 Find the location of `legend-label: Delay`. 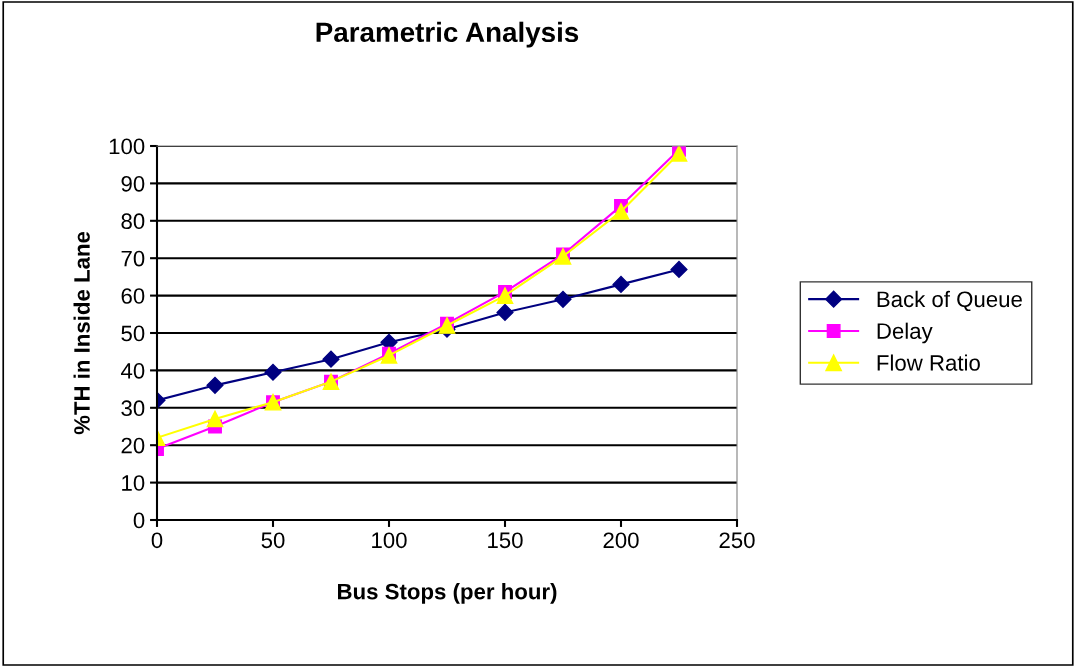

legend-label: Delay is located at coordinates (905, 333).